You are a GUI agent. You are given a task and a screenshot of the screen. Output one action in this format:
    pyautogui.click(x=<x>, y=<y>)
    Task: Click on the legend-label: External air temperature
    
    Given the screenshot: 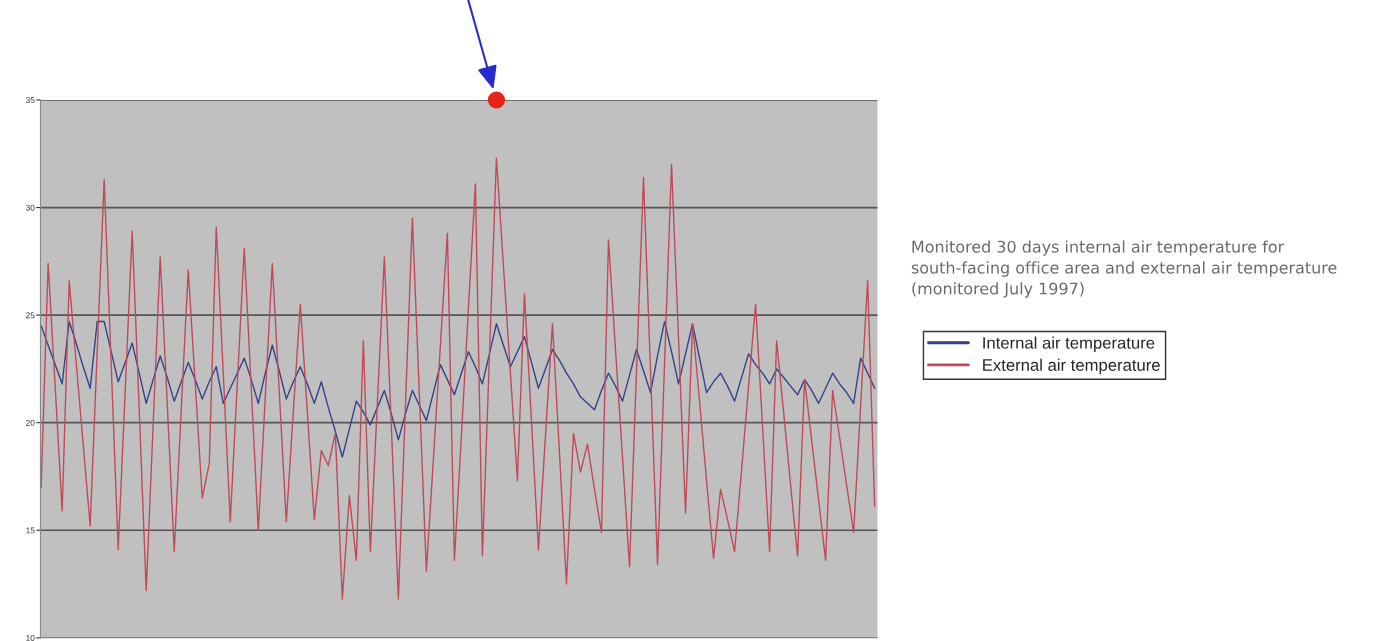 What is the action you would take?
    pyautogui.click(x=1071, y=366)
    